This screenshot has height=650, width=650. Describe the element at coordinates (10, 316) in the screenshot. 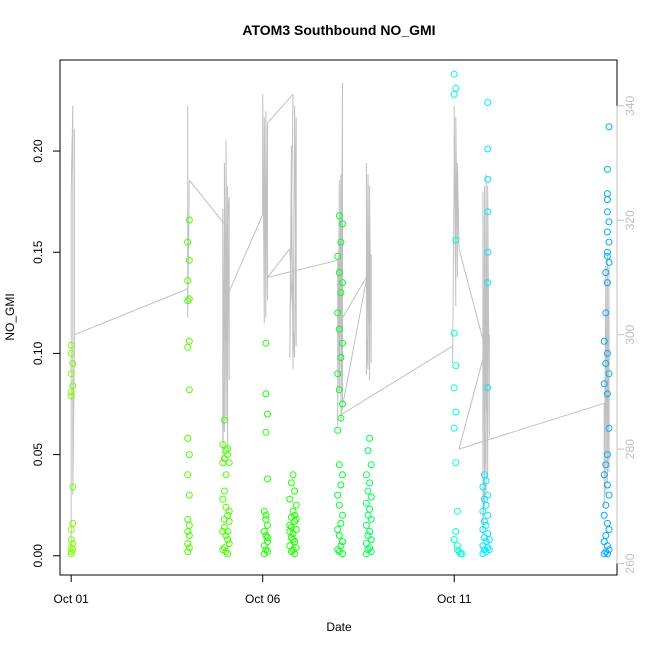

I see `y-axis-label: NO_GMI` at that location.